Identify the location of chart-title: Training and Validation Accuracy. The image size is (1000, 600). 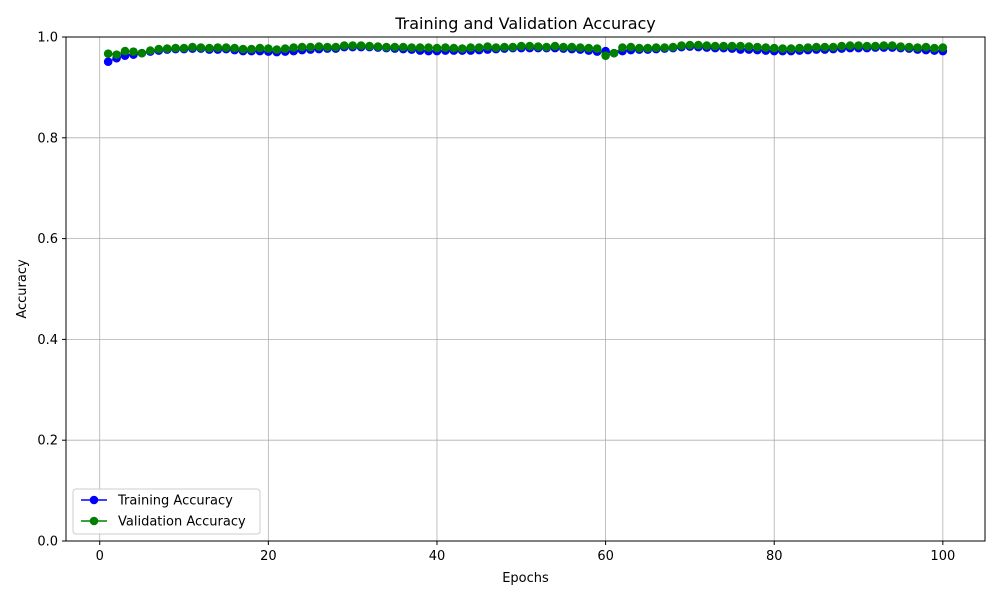
(525, 23).